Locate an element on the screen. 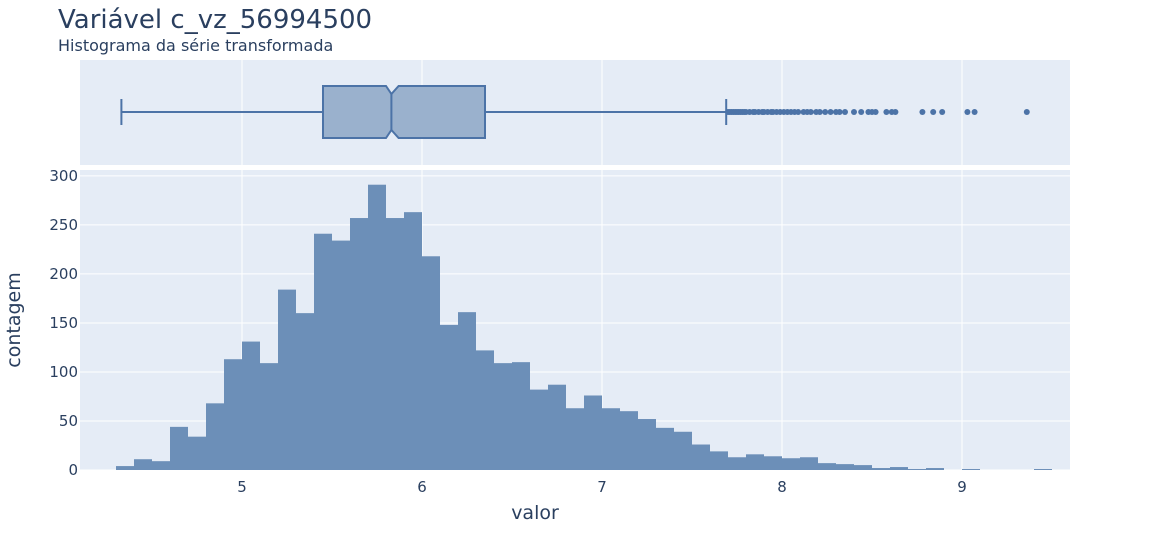  chart-subtitle: Histograma da série transformada is located at coordinates (196, 45).